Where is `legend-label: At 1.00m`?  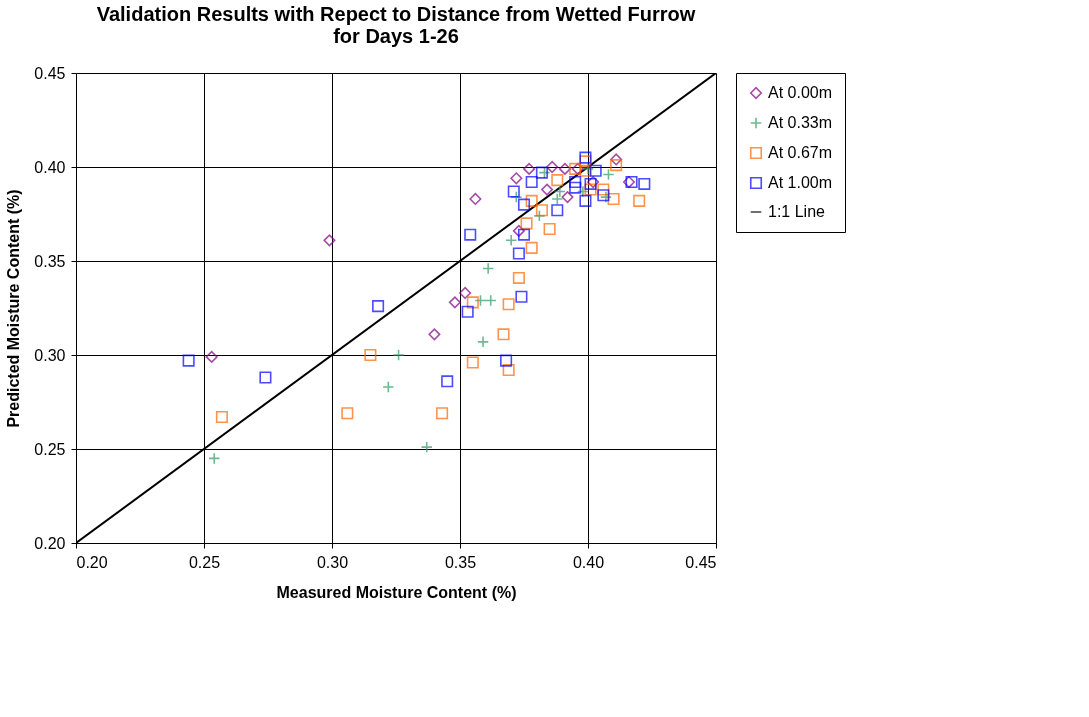 legend-label: At 1.00m is located at coordinates (800, 182).